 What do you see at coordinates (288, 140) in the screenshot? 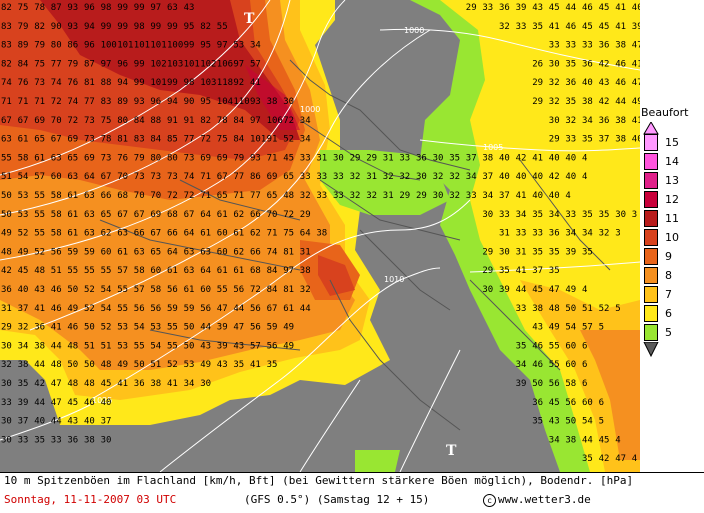
I see `gust-value: 52` at bounding box center [288, 140].